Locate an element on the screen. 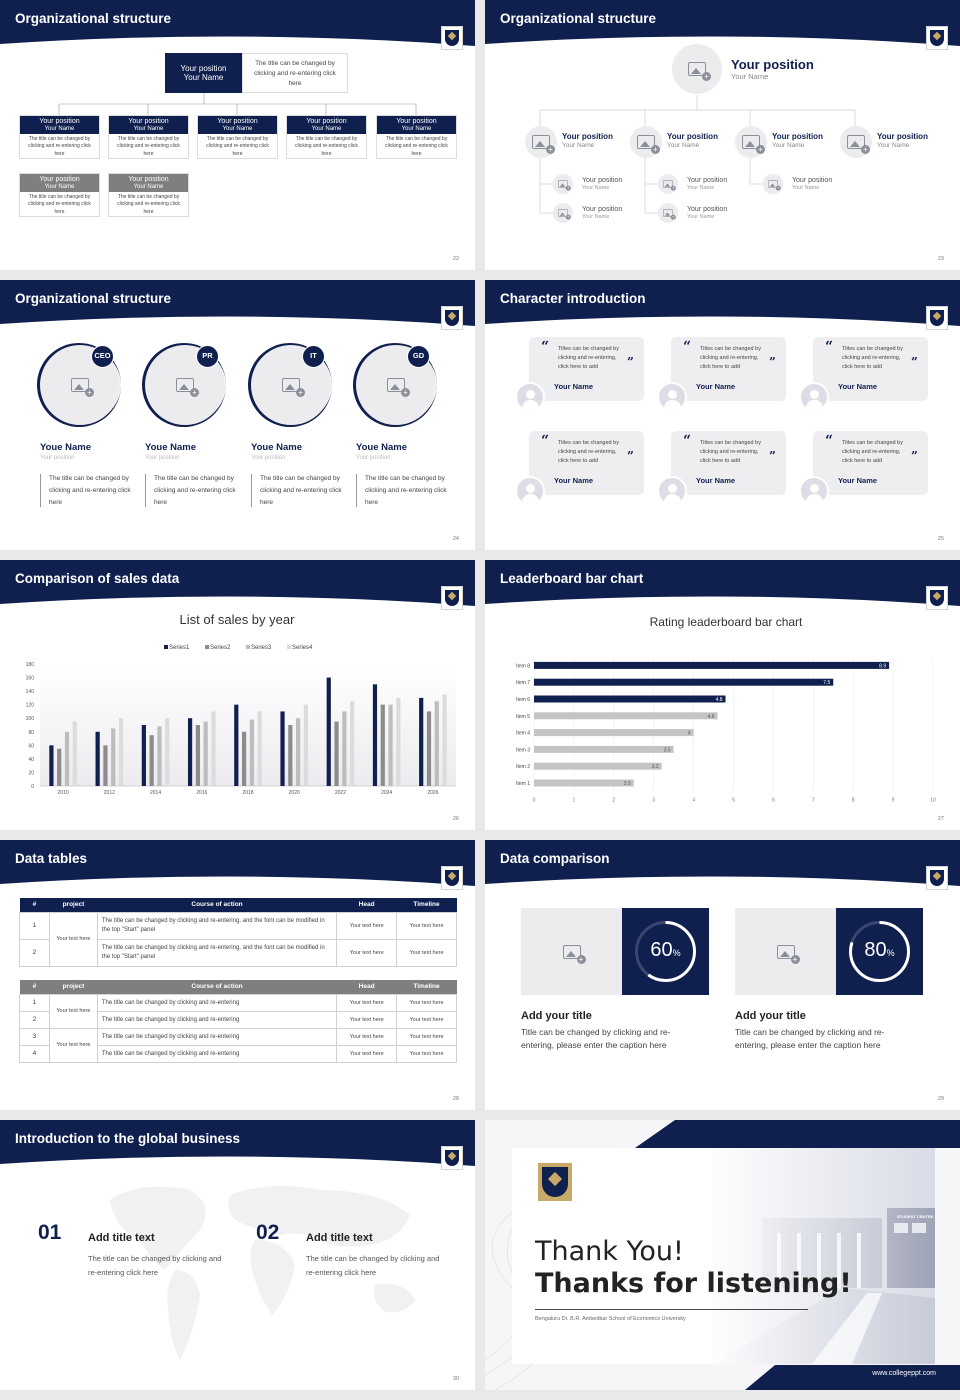  x-tick-label: 1 is located at coordinates (574, 800).